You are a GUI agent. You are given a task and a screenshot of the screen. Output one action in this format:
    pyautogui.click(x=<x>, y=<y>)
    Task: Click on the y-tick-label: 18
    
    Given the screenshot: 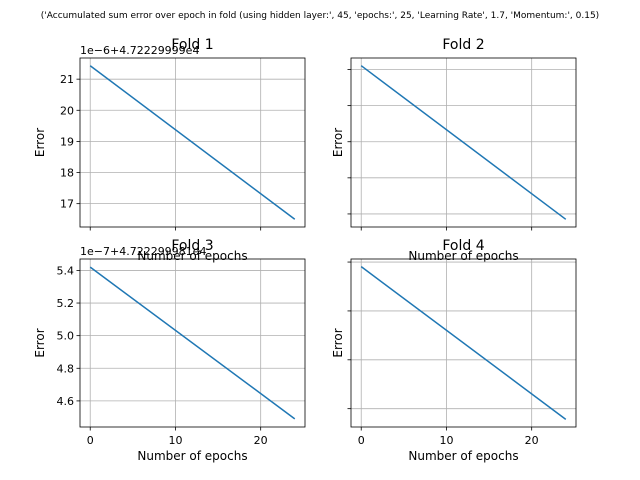 What is the action you would take?
    pyautogui.click(x=67, y=173)
    